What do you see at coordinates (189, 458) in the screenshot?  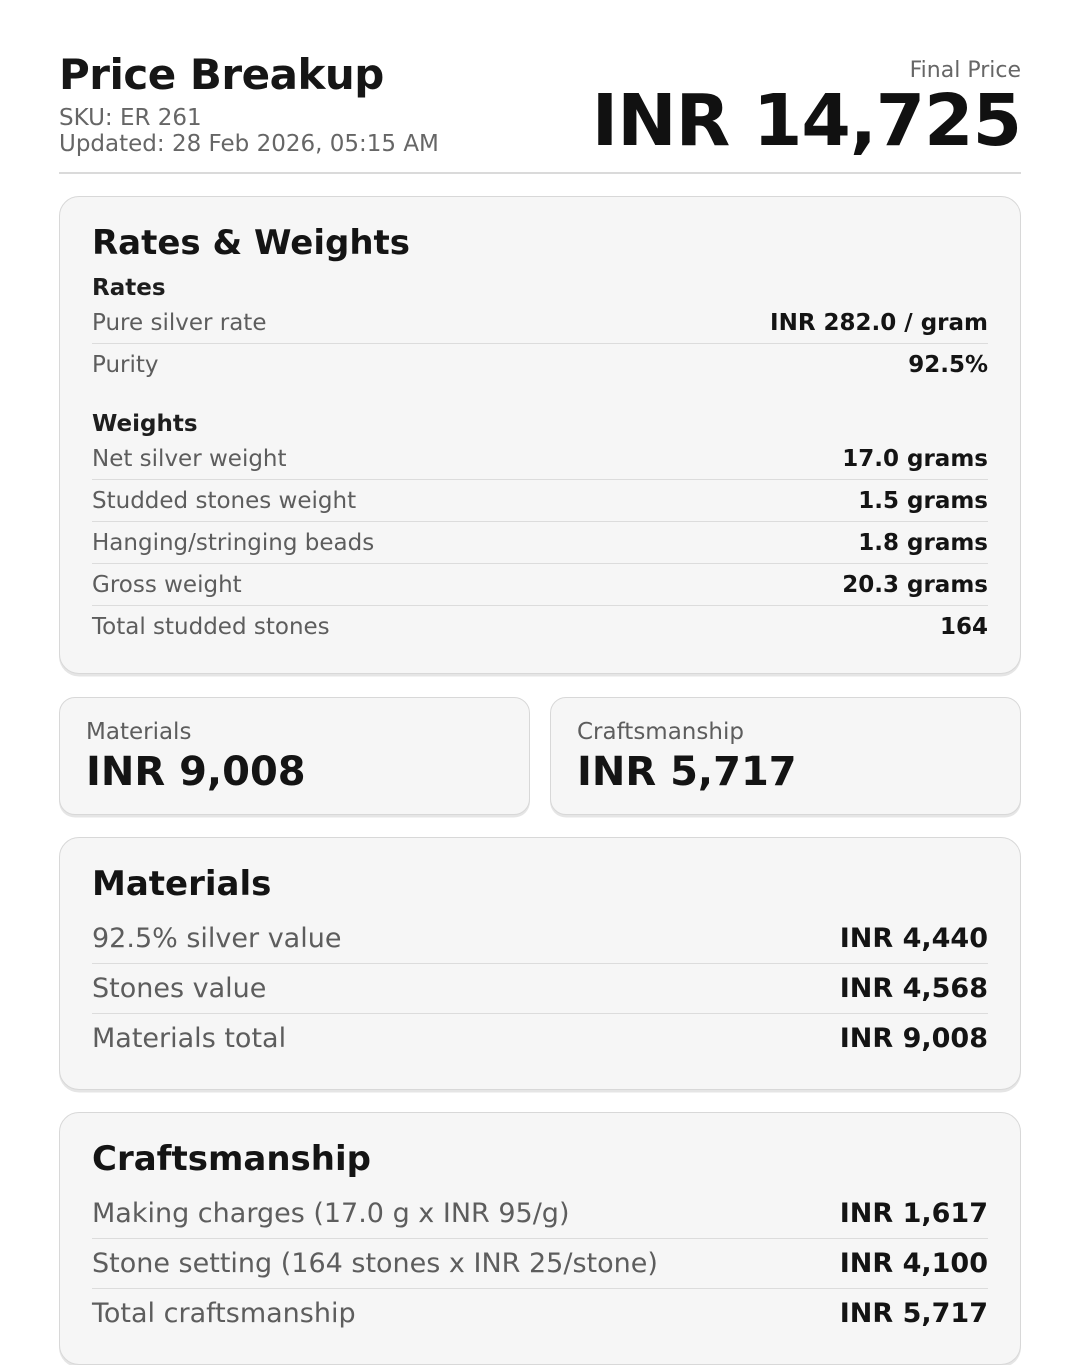 I see `row-label: Net silver weight` at bounding box center [189, 458].